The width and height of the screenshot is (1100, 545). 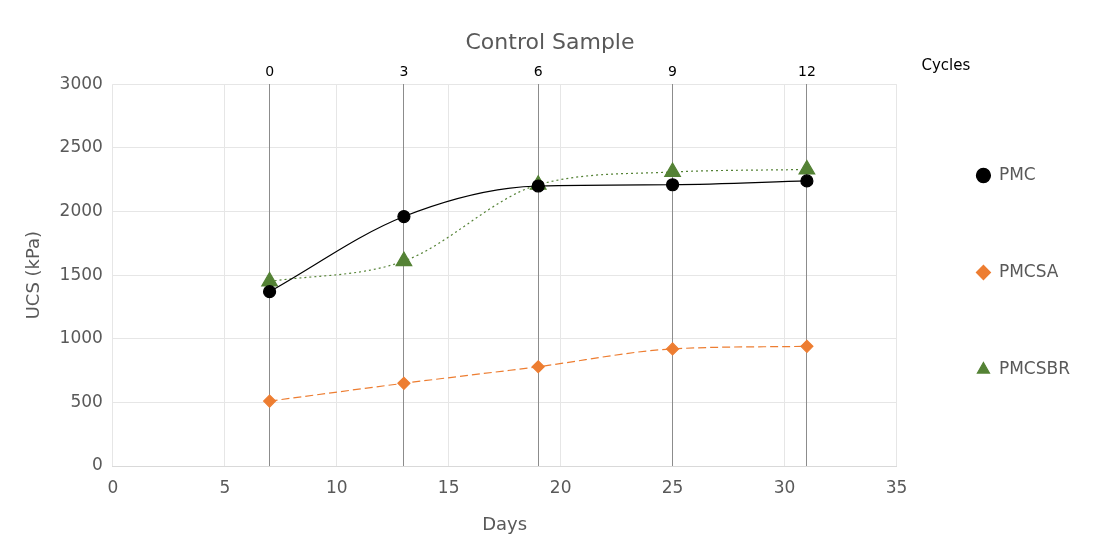 What do you see at coordinates (113, 486) in the screenshot?
I see `x-tick-label: 0` at bounding box center [113, 486].